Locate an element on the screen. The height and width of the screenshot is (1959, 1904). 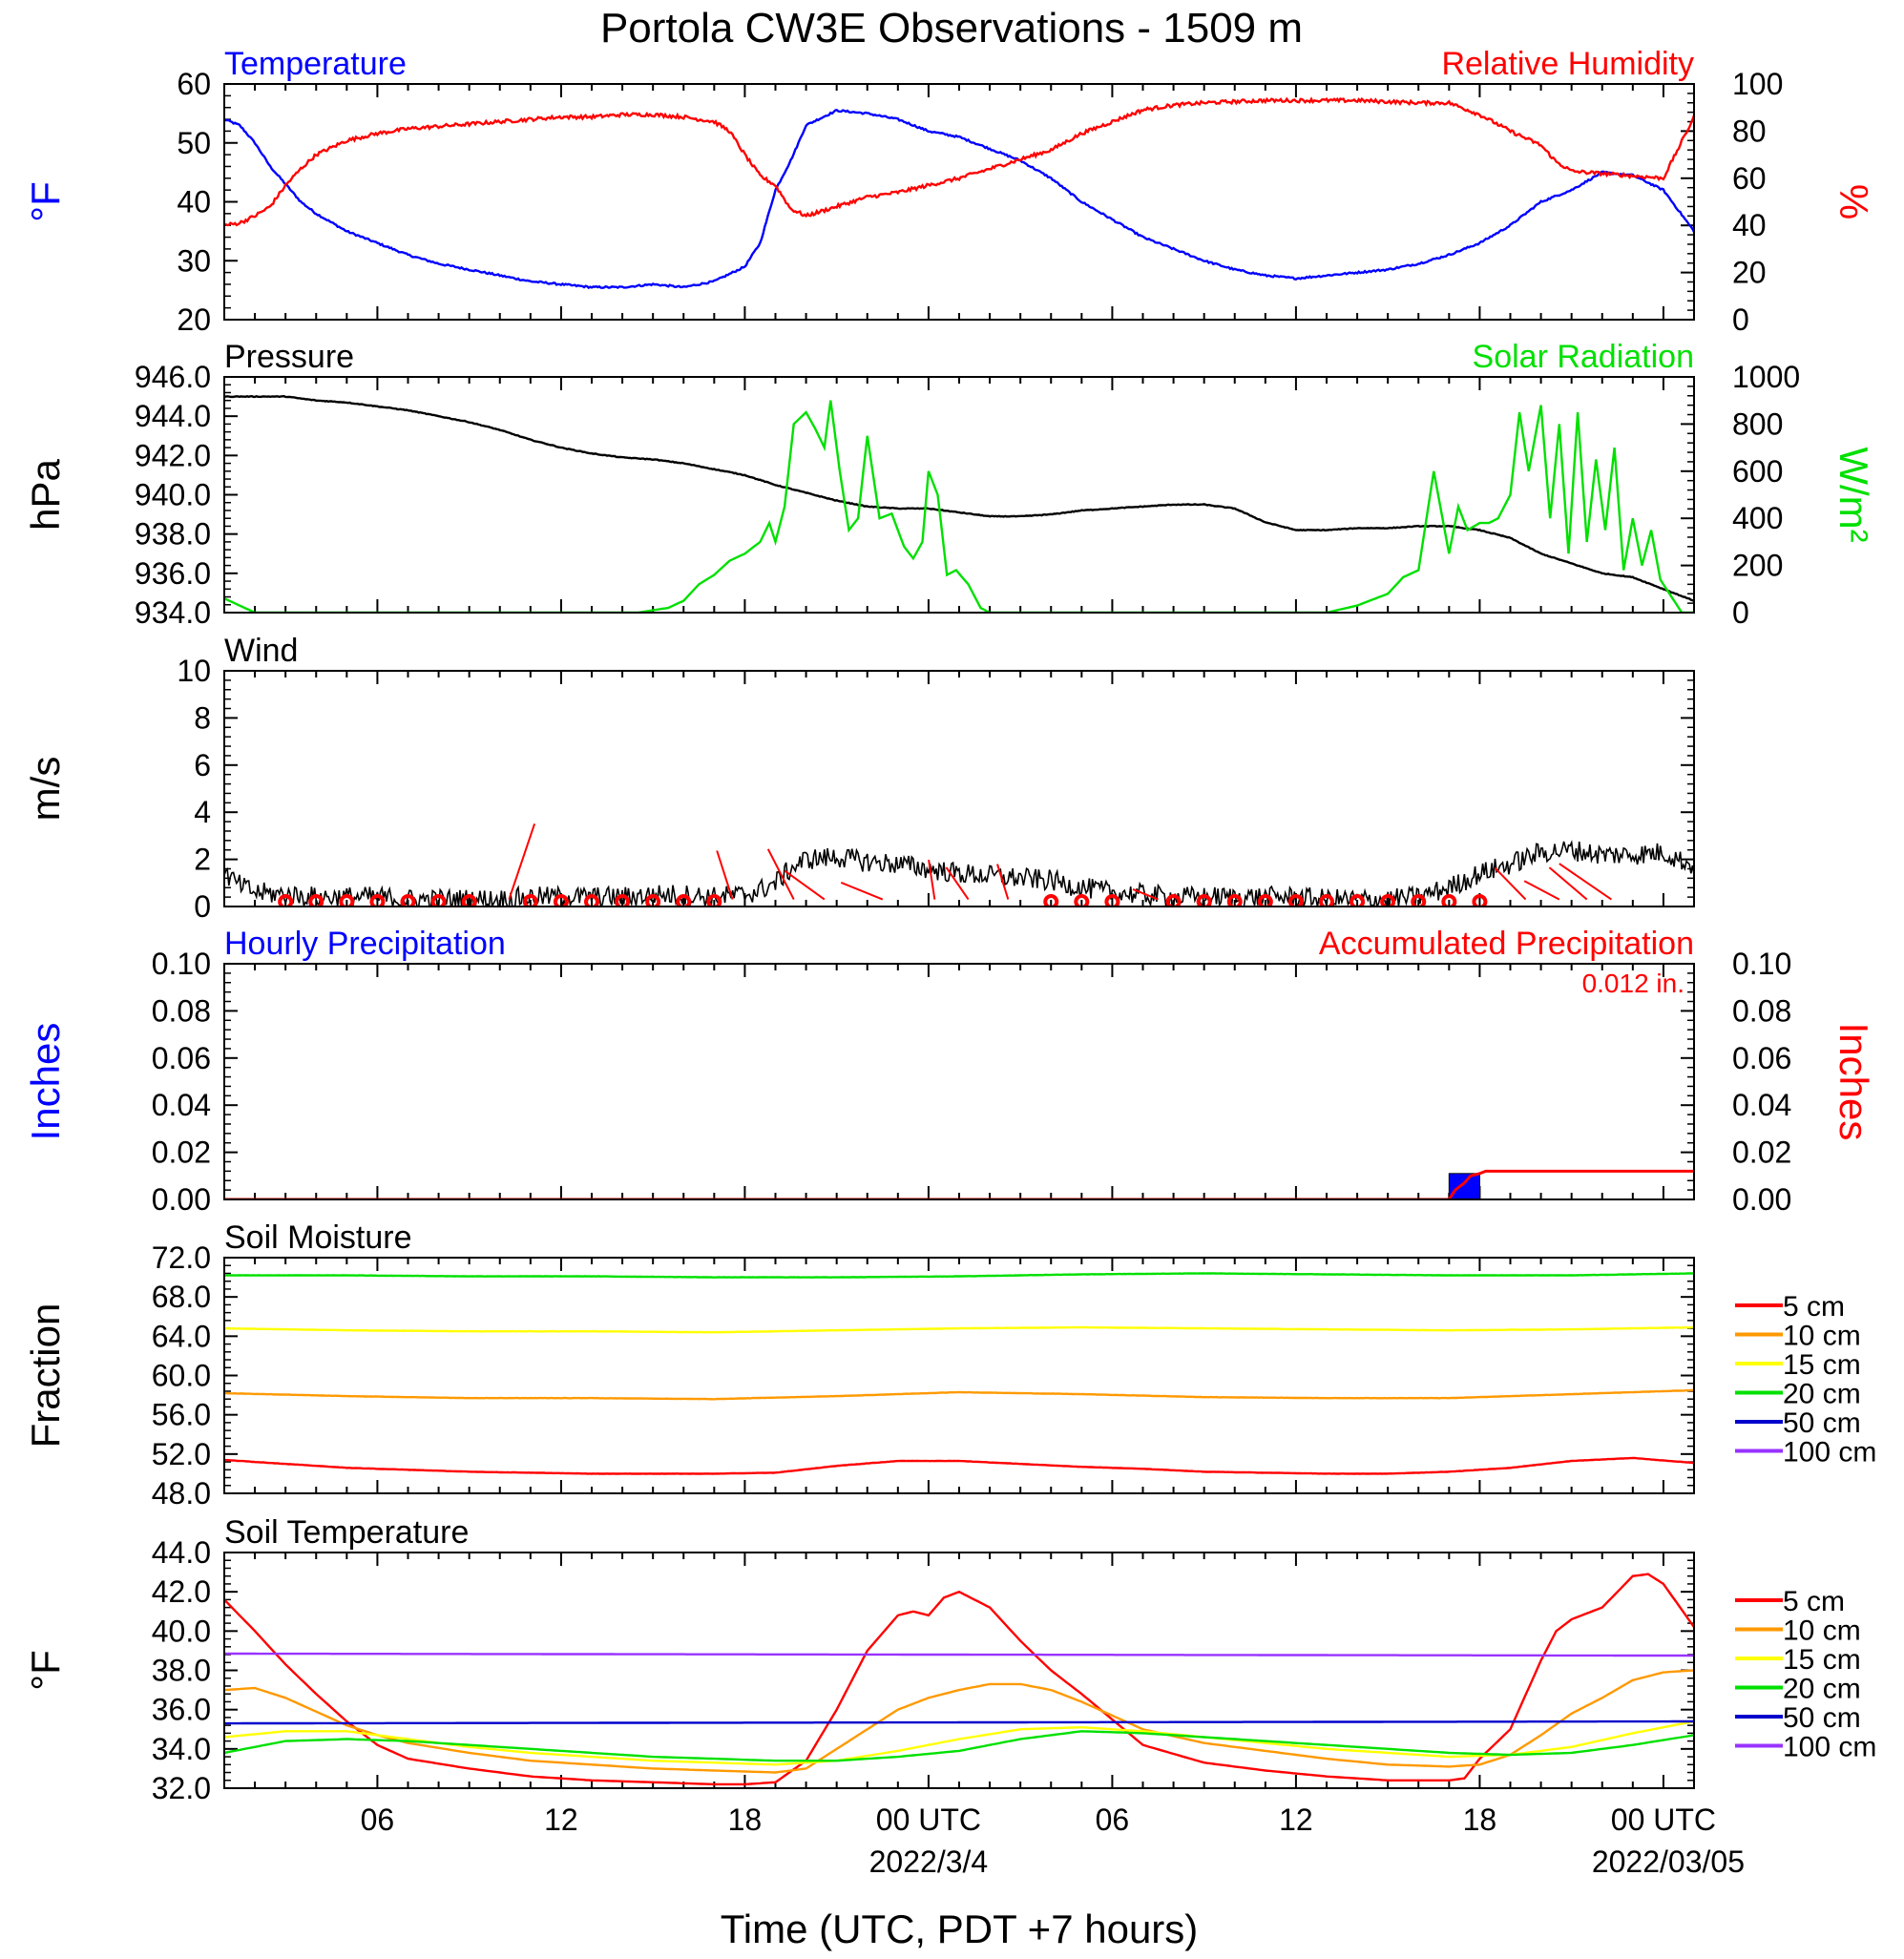
panel-wind: 0 2 4 6 8 10 Wind m/s is located at coordinates (859, 778).